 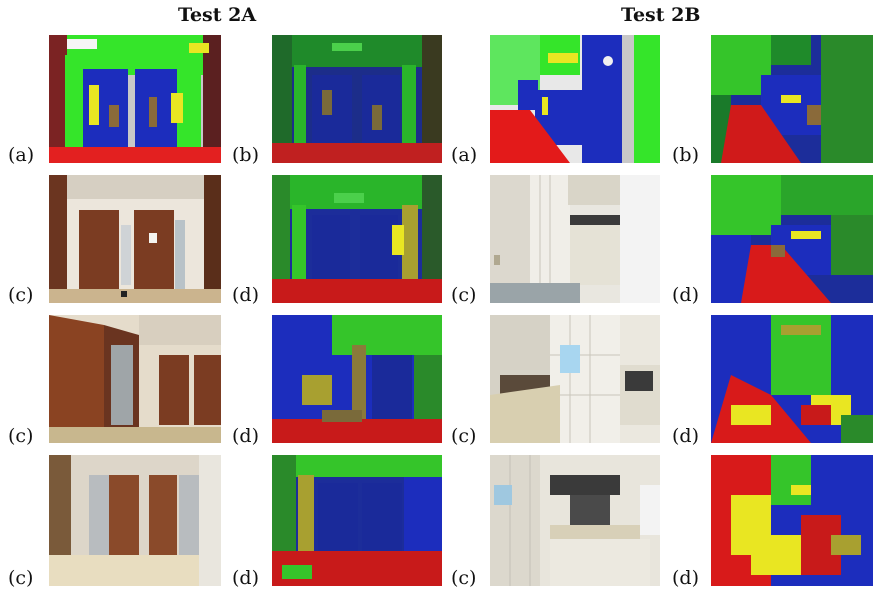 What do you see at coordinates (685, 578) in the screenshot?
I see `label-d-2b-row4: (d)` at bounding box center [685, 578].